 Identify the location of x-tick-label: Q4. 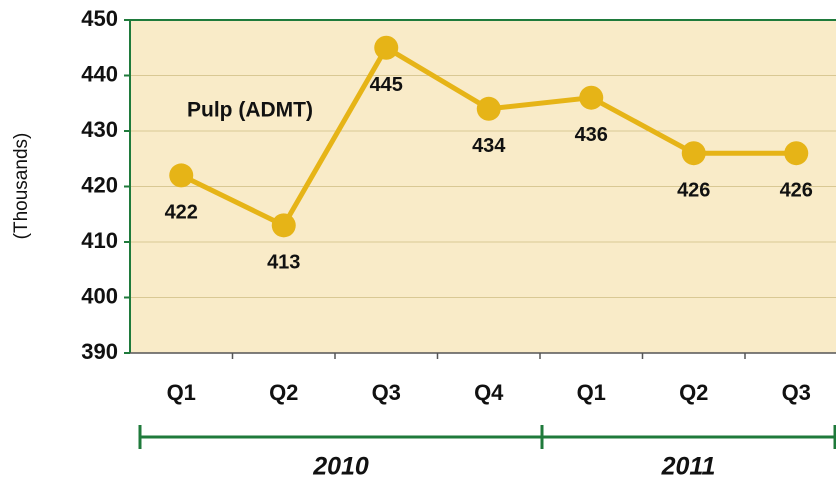
(489, 392).